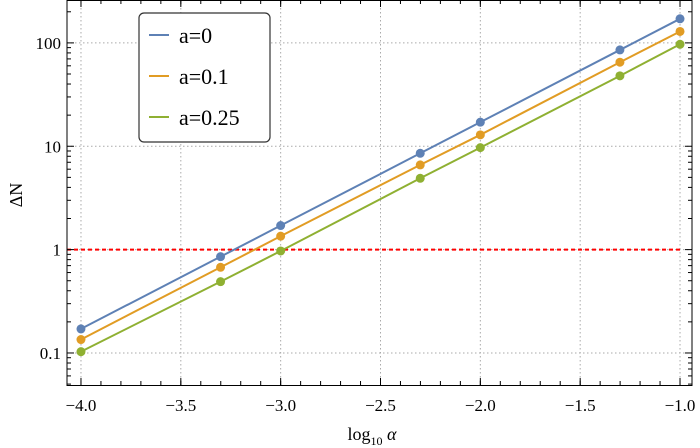 The height and width of the screenshot is (448, 700). I want to click on legend-label: a=0.1, so click(204, 76).